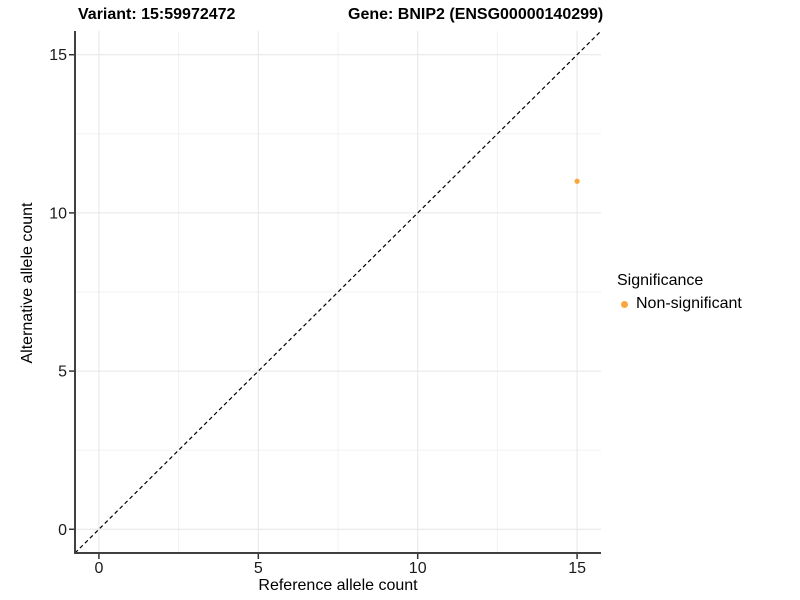  Describe the element at coordinates (98, 568) in the screenshot. I see `x-tick-label: 0` at that location.